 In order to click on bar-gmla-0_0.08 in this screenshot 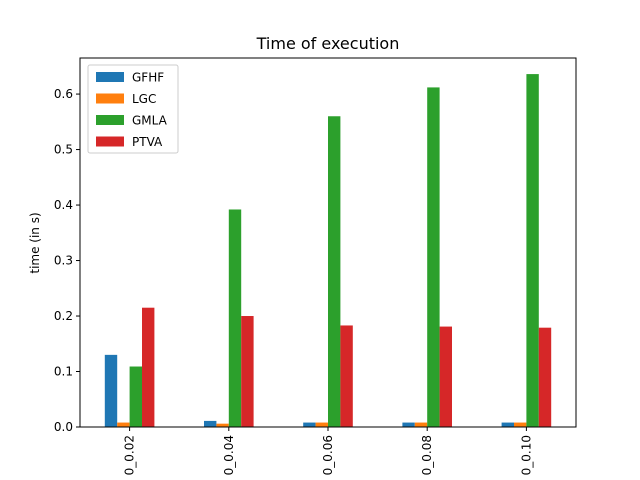, I will do `click(433, 257)`.